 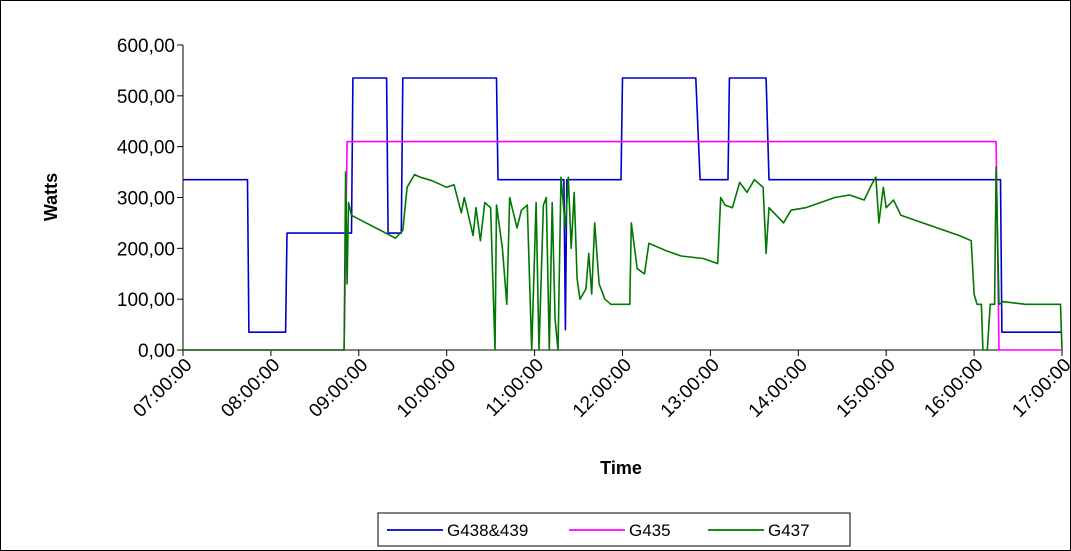 I want to click on x-tick-label: 11:00:00, so click(x=515, y=388).